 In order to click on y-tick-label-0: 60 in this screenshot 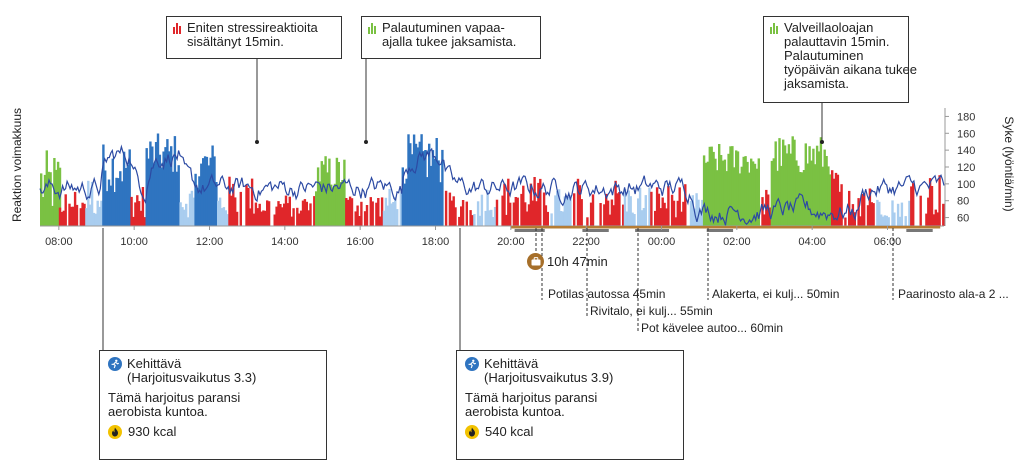, I will do `click(963, 219)`.